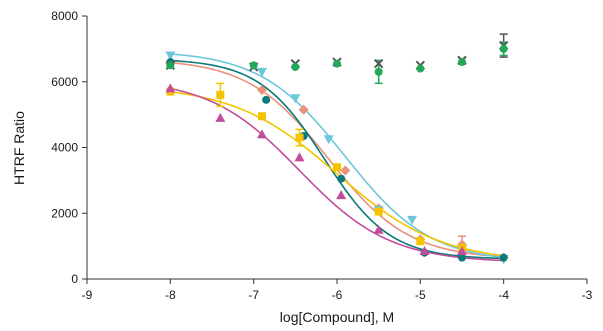 The image size is (603, 331). Describe the element at coordinates (337, 295) in the screenshot. I see `x-tick-label: -6` at that location.